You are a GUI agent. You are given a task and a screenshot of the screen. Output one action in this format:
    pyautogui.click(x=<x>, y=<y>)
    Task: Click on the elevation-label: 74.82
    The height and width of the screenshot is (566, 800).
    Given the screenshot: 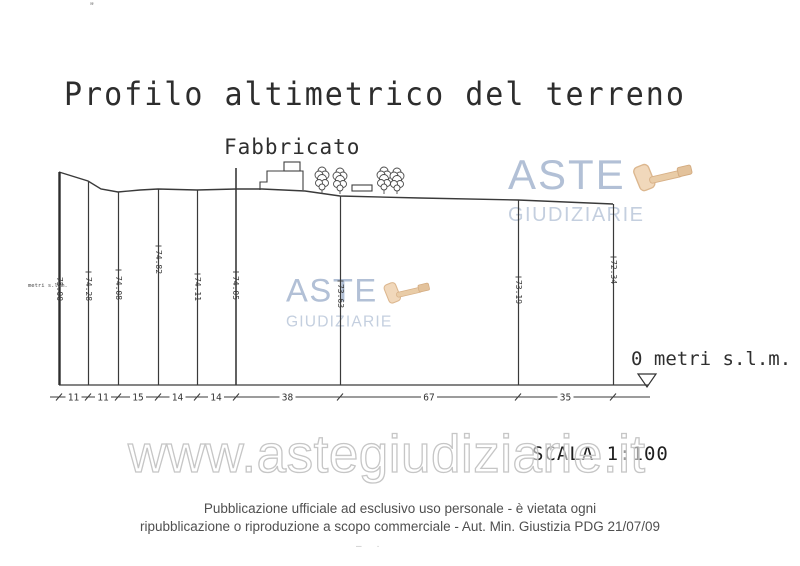 What is the action you would take?
    pyautogui.click(x=158, y=262)
    